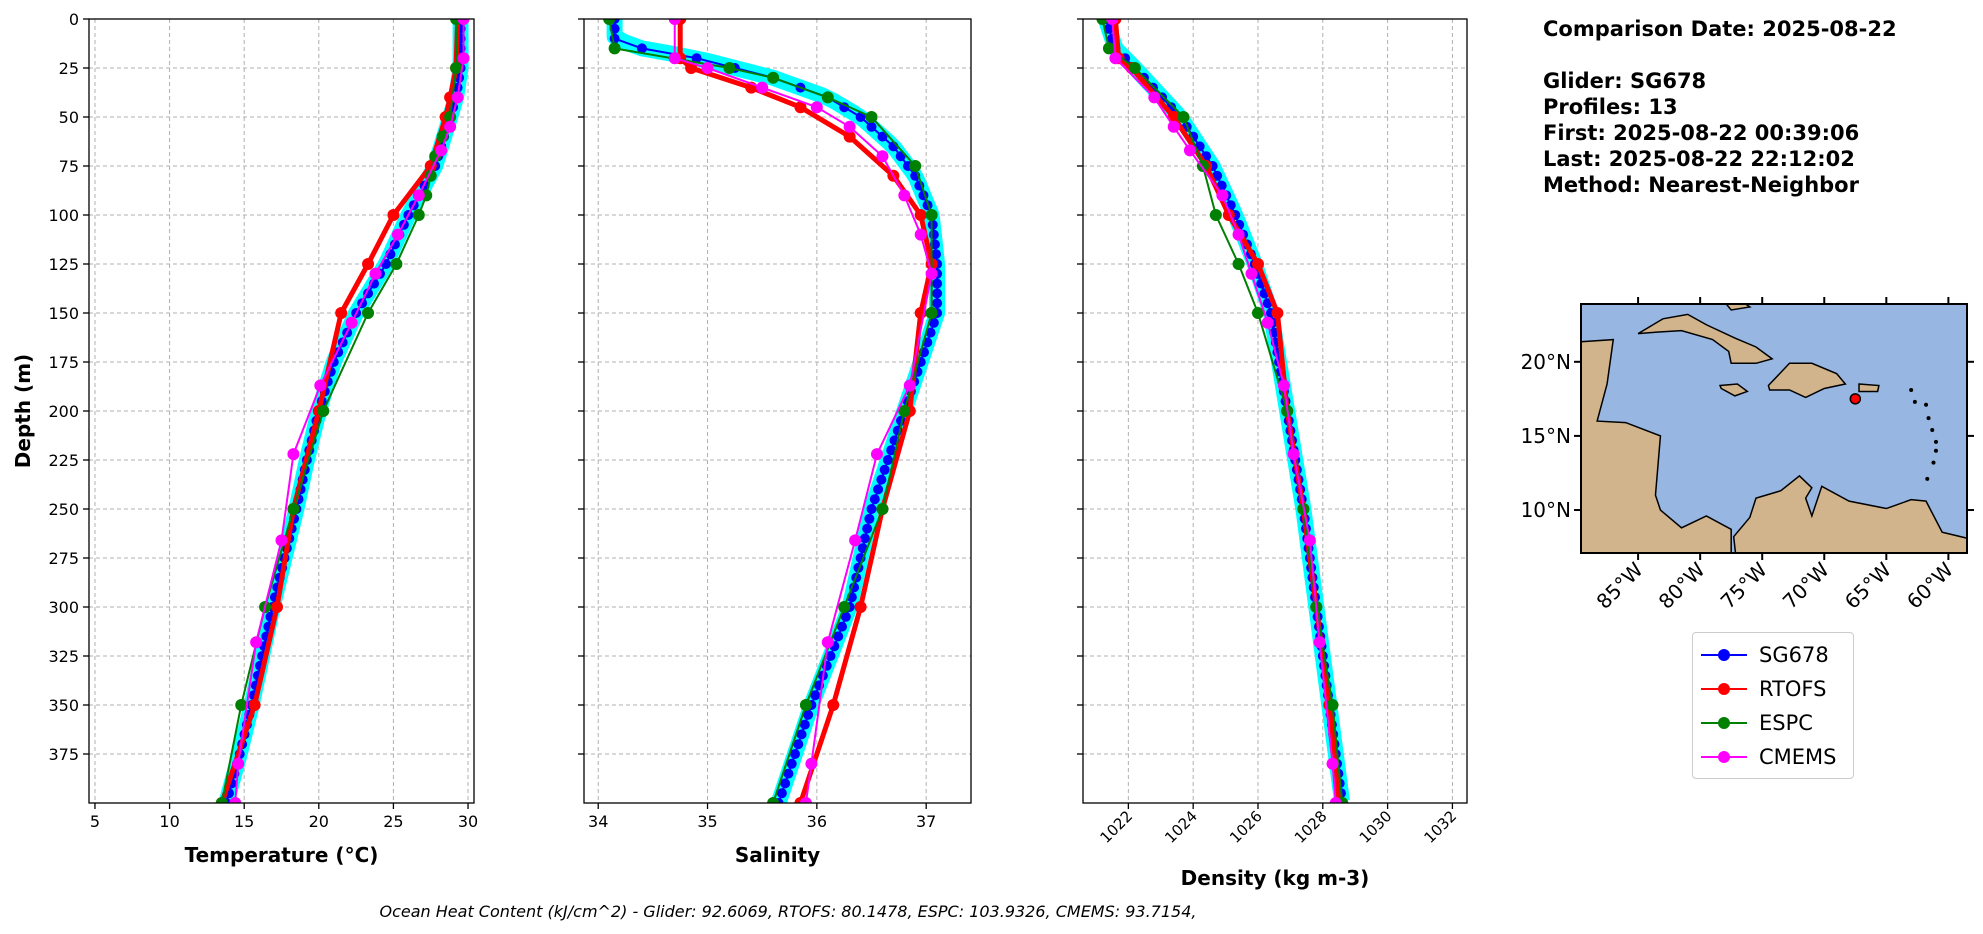 This screenshot has height=934, width=1983. Describe the element at coordinates (1620, 585) in the screenshot. I see `map-lon-label: 85°W` at that location.